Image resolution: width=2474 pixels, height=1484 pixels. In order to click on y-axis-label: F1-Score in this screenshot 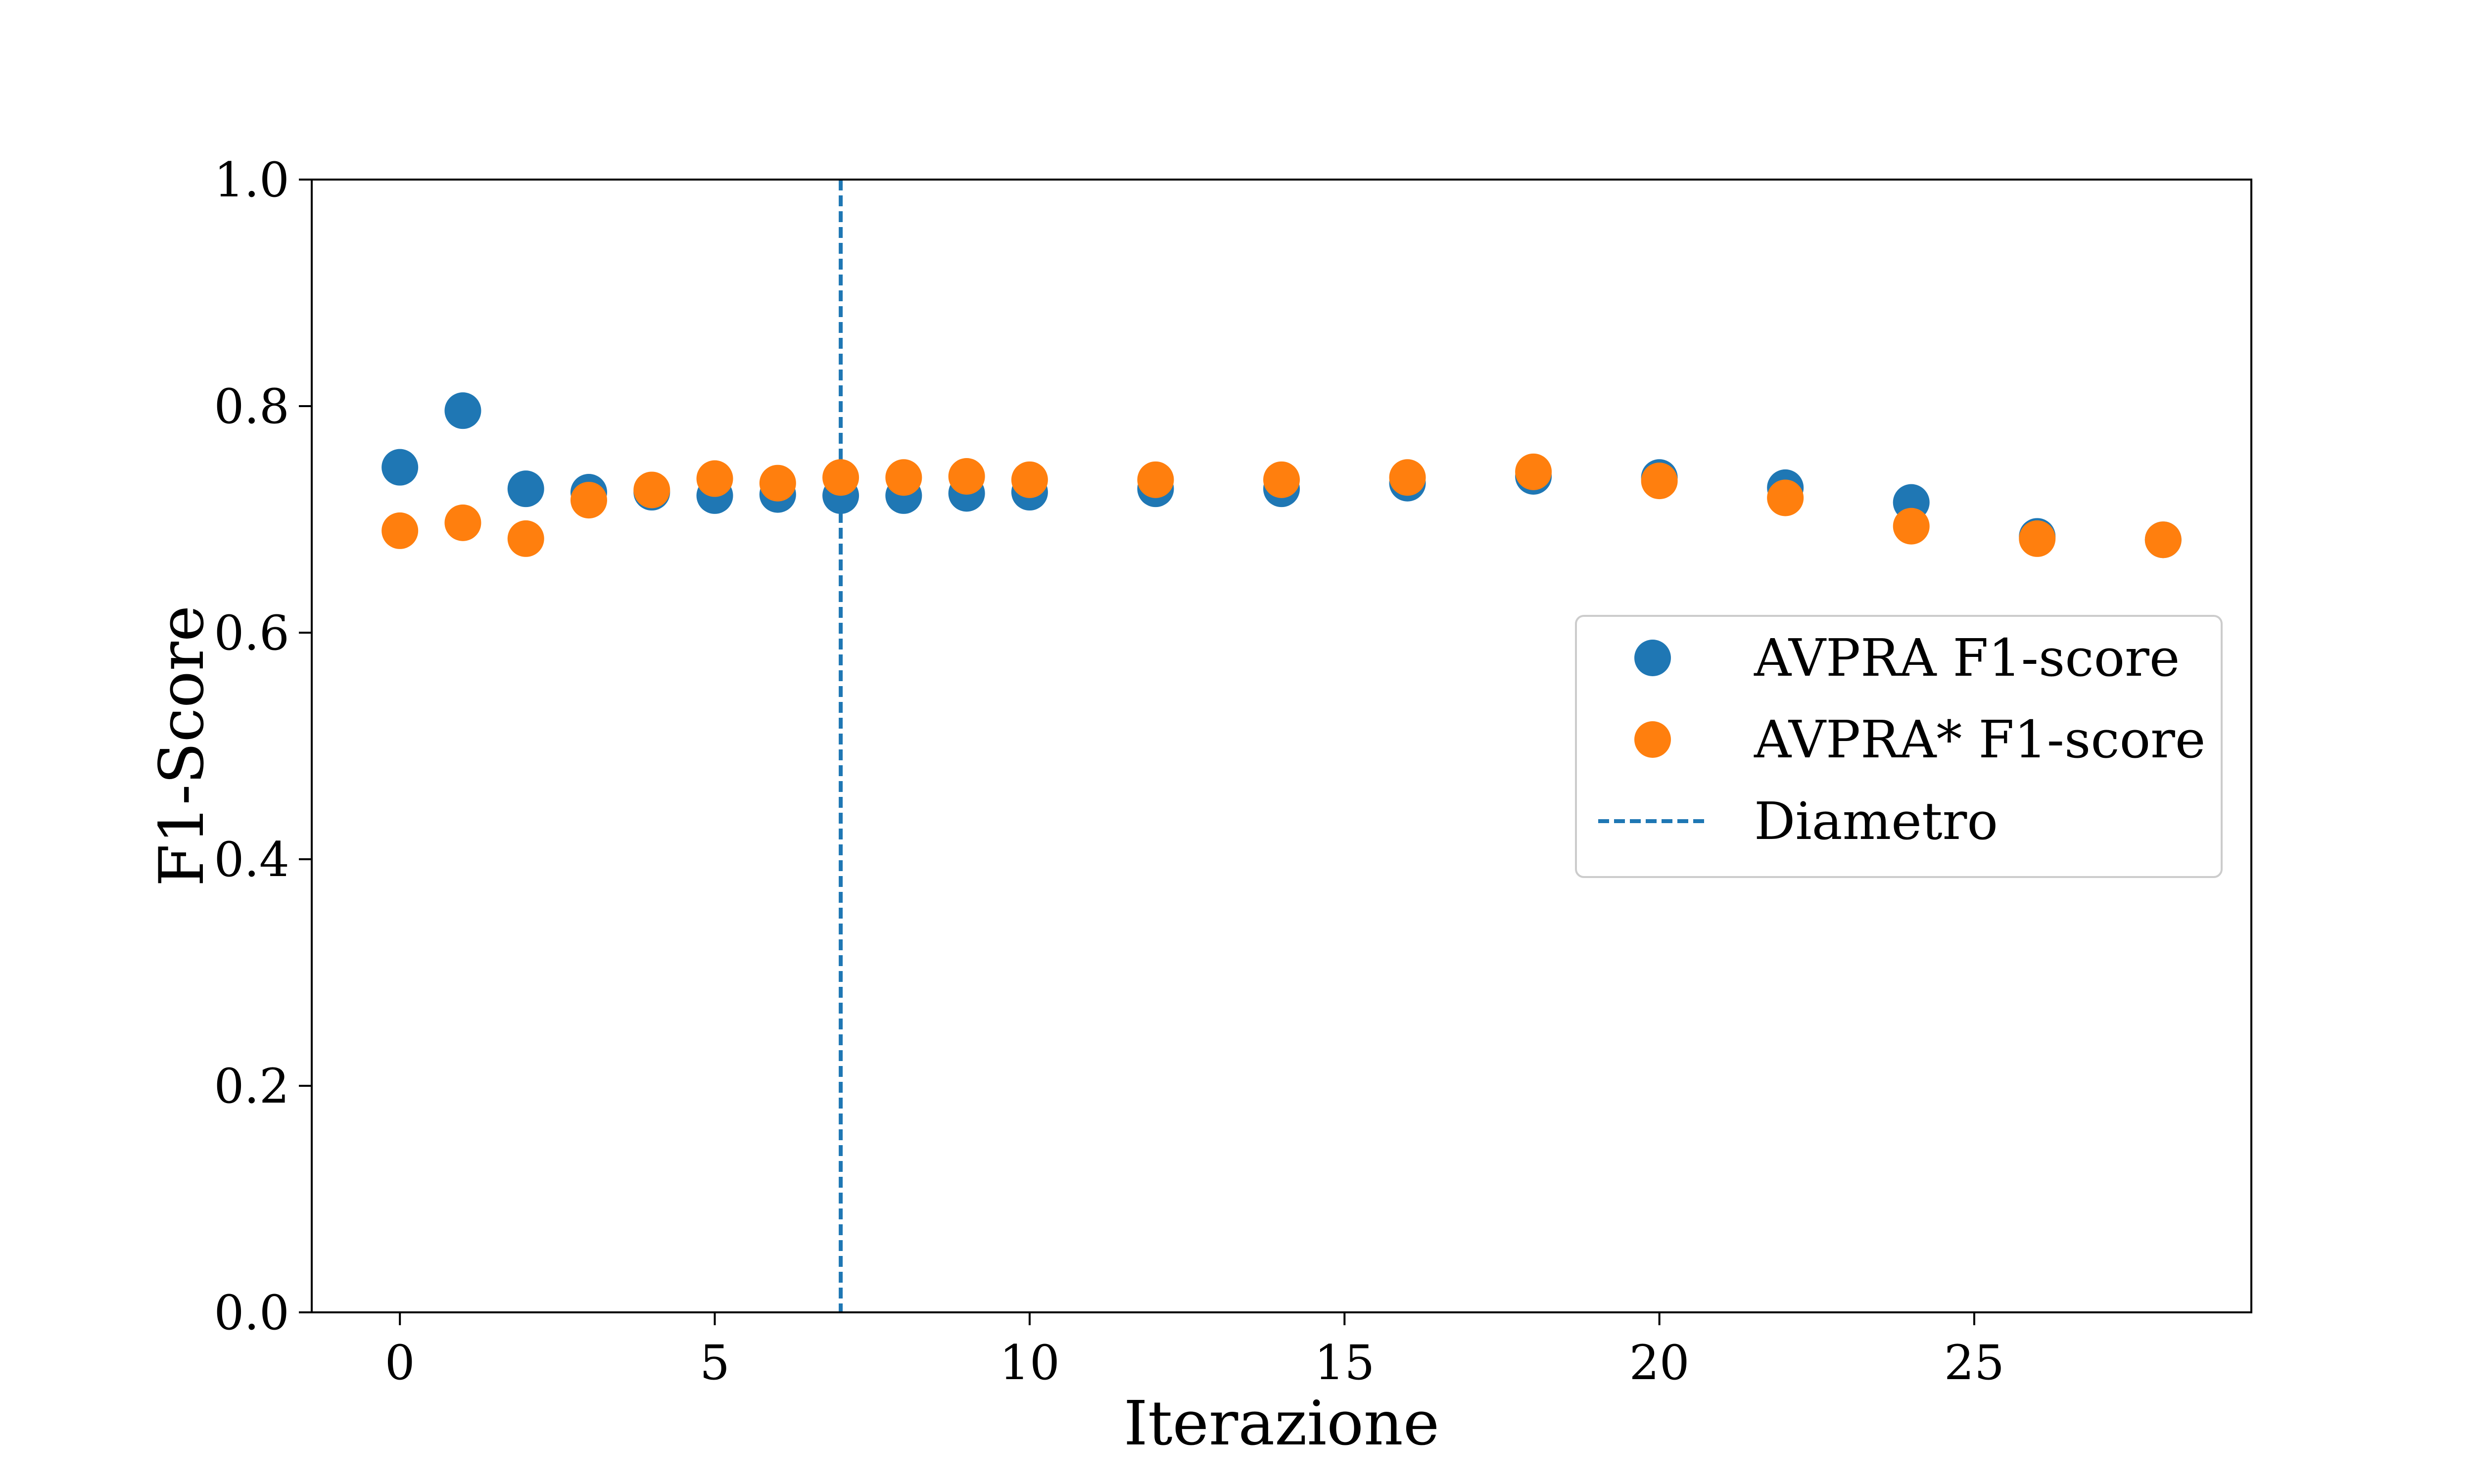, I will do `click(182, 746)`.